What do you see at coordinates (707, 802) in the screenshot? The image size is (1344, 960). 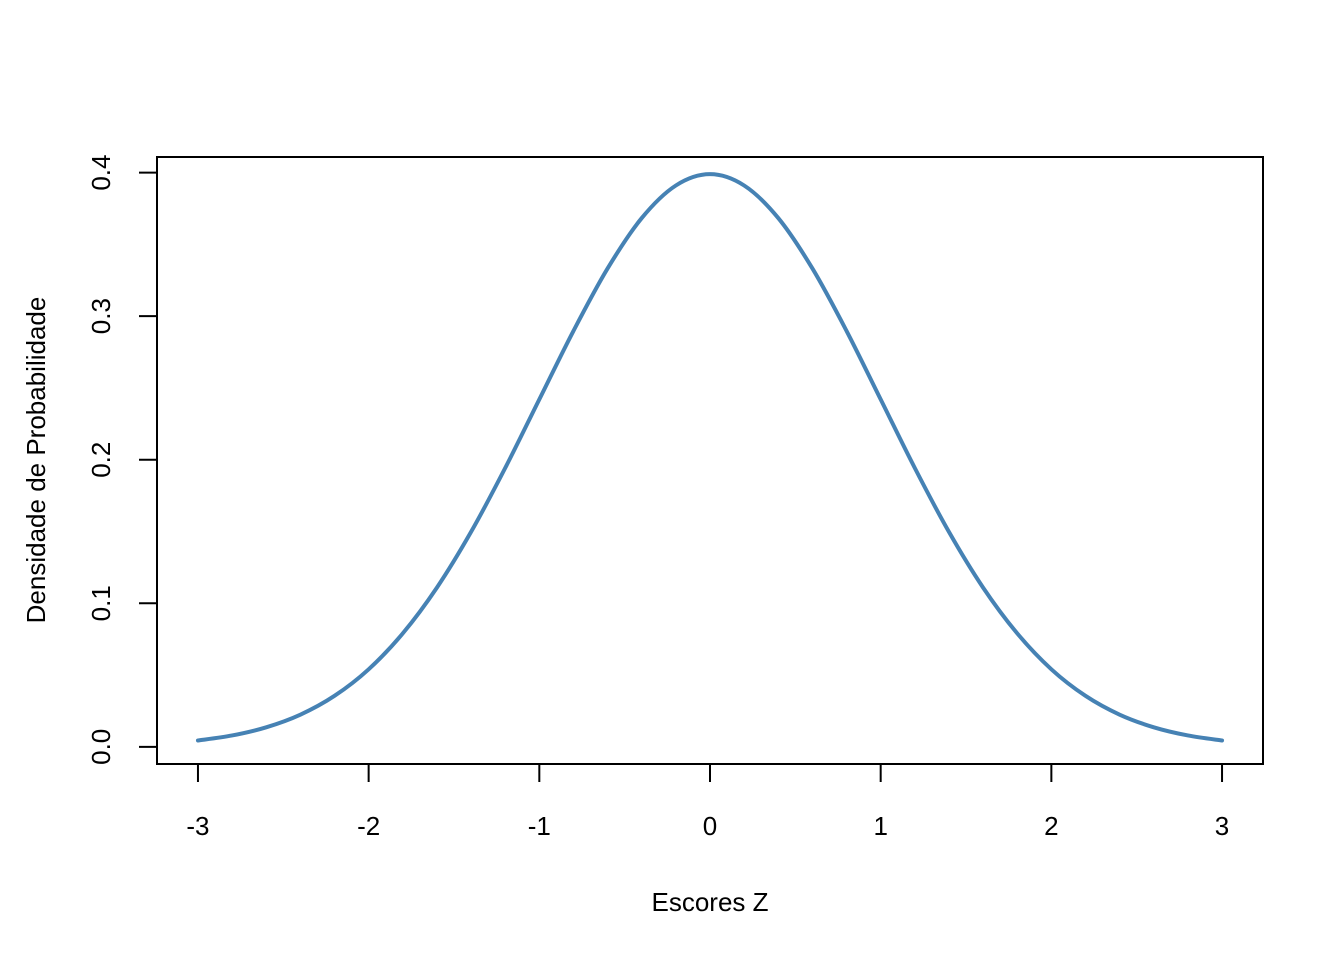 I see `x-axis: -3 -2 -1 0 1 2 3` at bounding box center [707, 802].